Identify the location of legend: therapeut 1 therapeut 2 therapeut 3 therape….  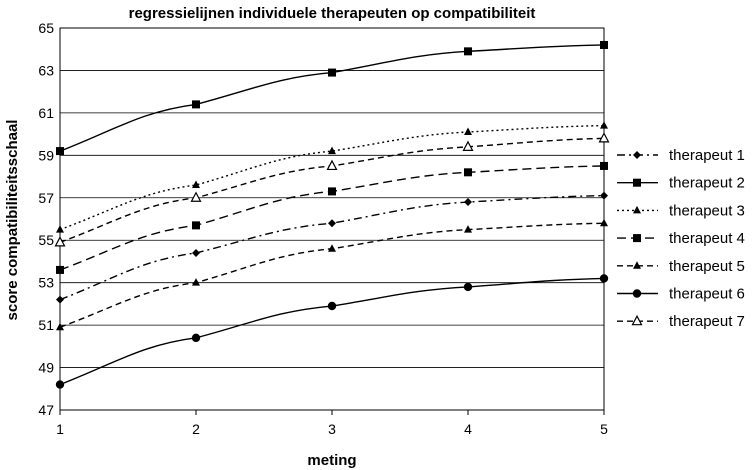
(681, 238).